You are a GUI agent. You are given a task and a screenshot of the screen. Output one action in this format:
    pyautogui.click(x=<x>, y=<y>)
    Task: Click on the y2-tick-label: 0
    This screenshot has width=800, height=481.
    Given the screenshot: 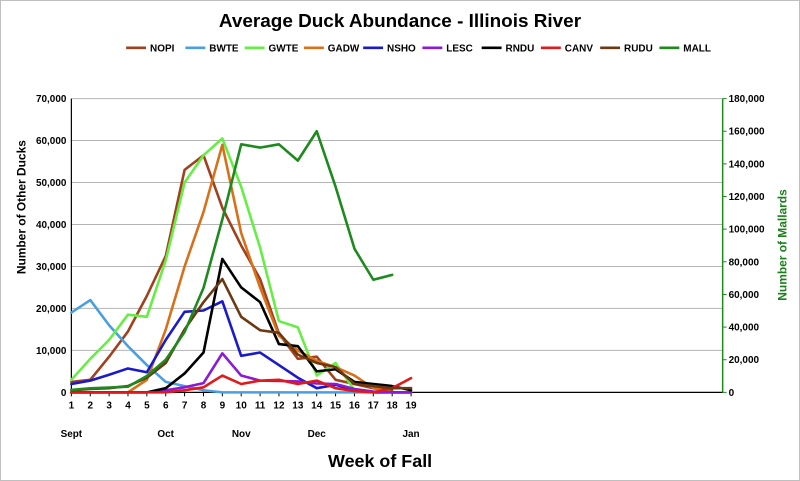 What is the action you would take?
    pyautogui.click(x=732, y=393)
    